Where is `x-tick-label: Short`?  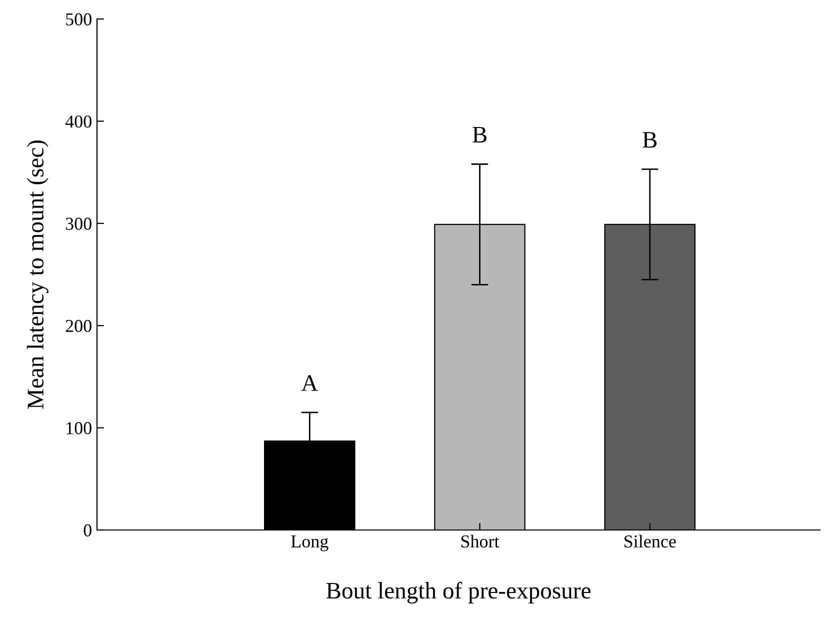 x-tick-label: Short is located at coordinates (480, 541).